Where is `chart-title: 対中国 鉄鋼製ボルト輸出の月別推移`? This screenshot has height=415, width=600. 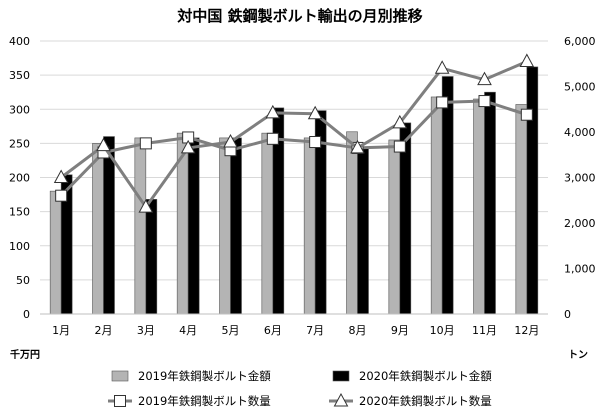
chart-title: 対中国 鉄鋼製ボルト輸出の月別推移 is located at coordinates (299, 16).